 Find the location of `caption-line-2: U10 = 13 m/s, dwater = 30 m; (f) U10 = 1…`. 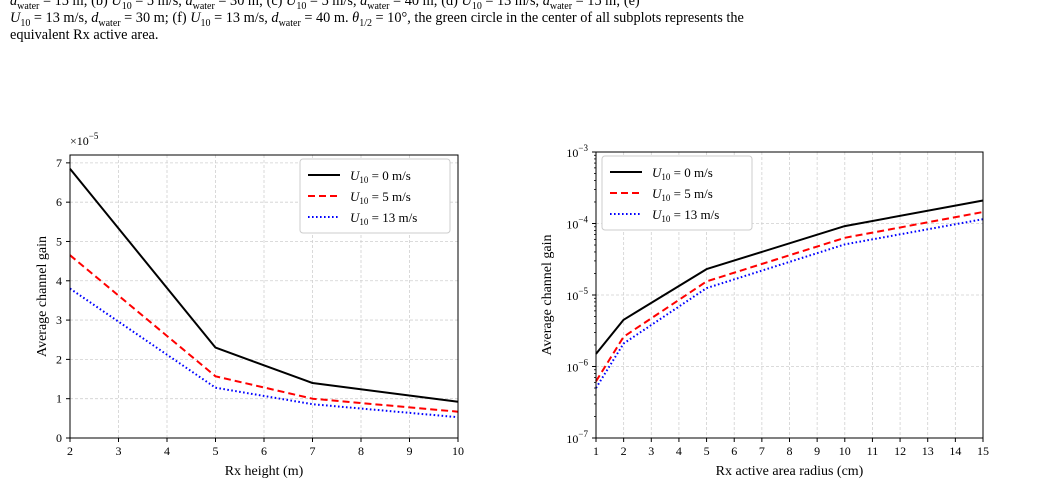

caption-line-2: U10 = 13 m/s, dwater = 30 m; (f) U10 = 1… is located at coordinates (377, 19).